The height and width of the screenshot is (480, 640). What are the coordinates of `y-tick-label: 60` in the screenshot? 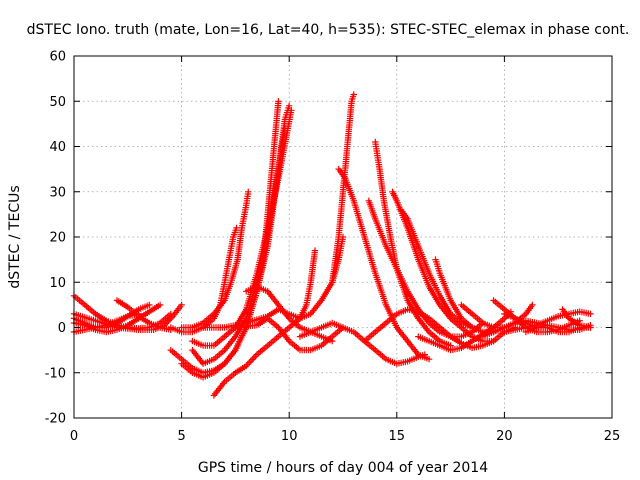 It's located at (57, 57).